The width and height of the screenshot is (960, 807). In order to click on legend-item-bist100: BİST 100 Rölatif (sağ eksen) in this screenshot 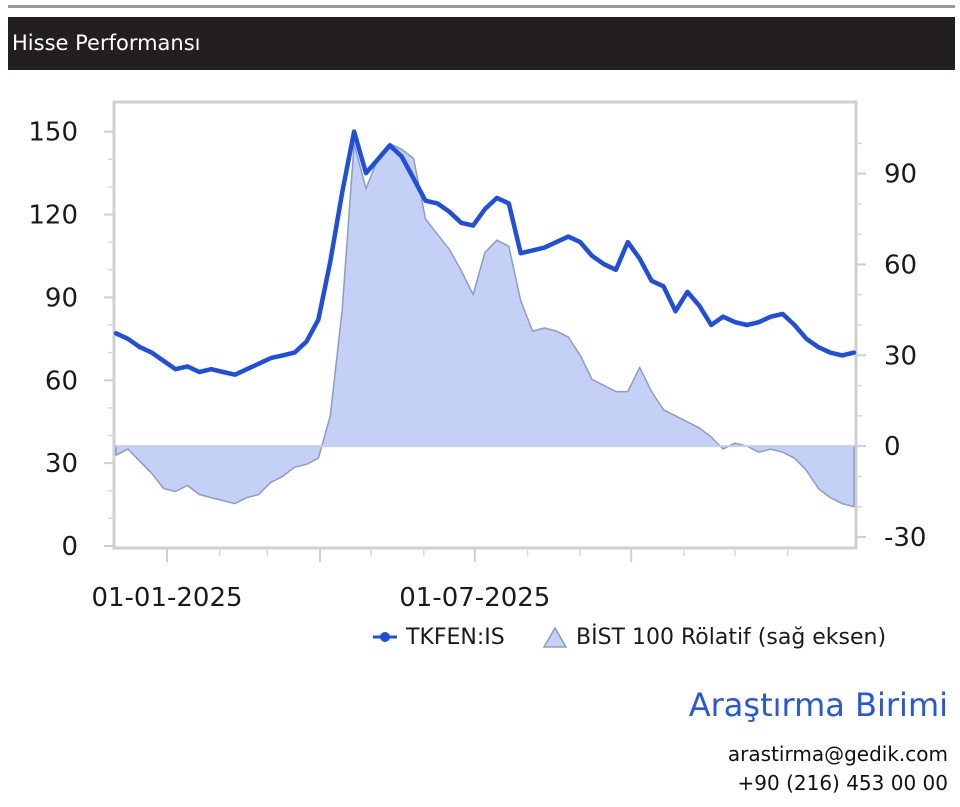, I will do `click(714, 637)`.